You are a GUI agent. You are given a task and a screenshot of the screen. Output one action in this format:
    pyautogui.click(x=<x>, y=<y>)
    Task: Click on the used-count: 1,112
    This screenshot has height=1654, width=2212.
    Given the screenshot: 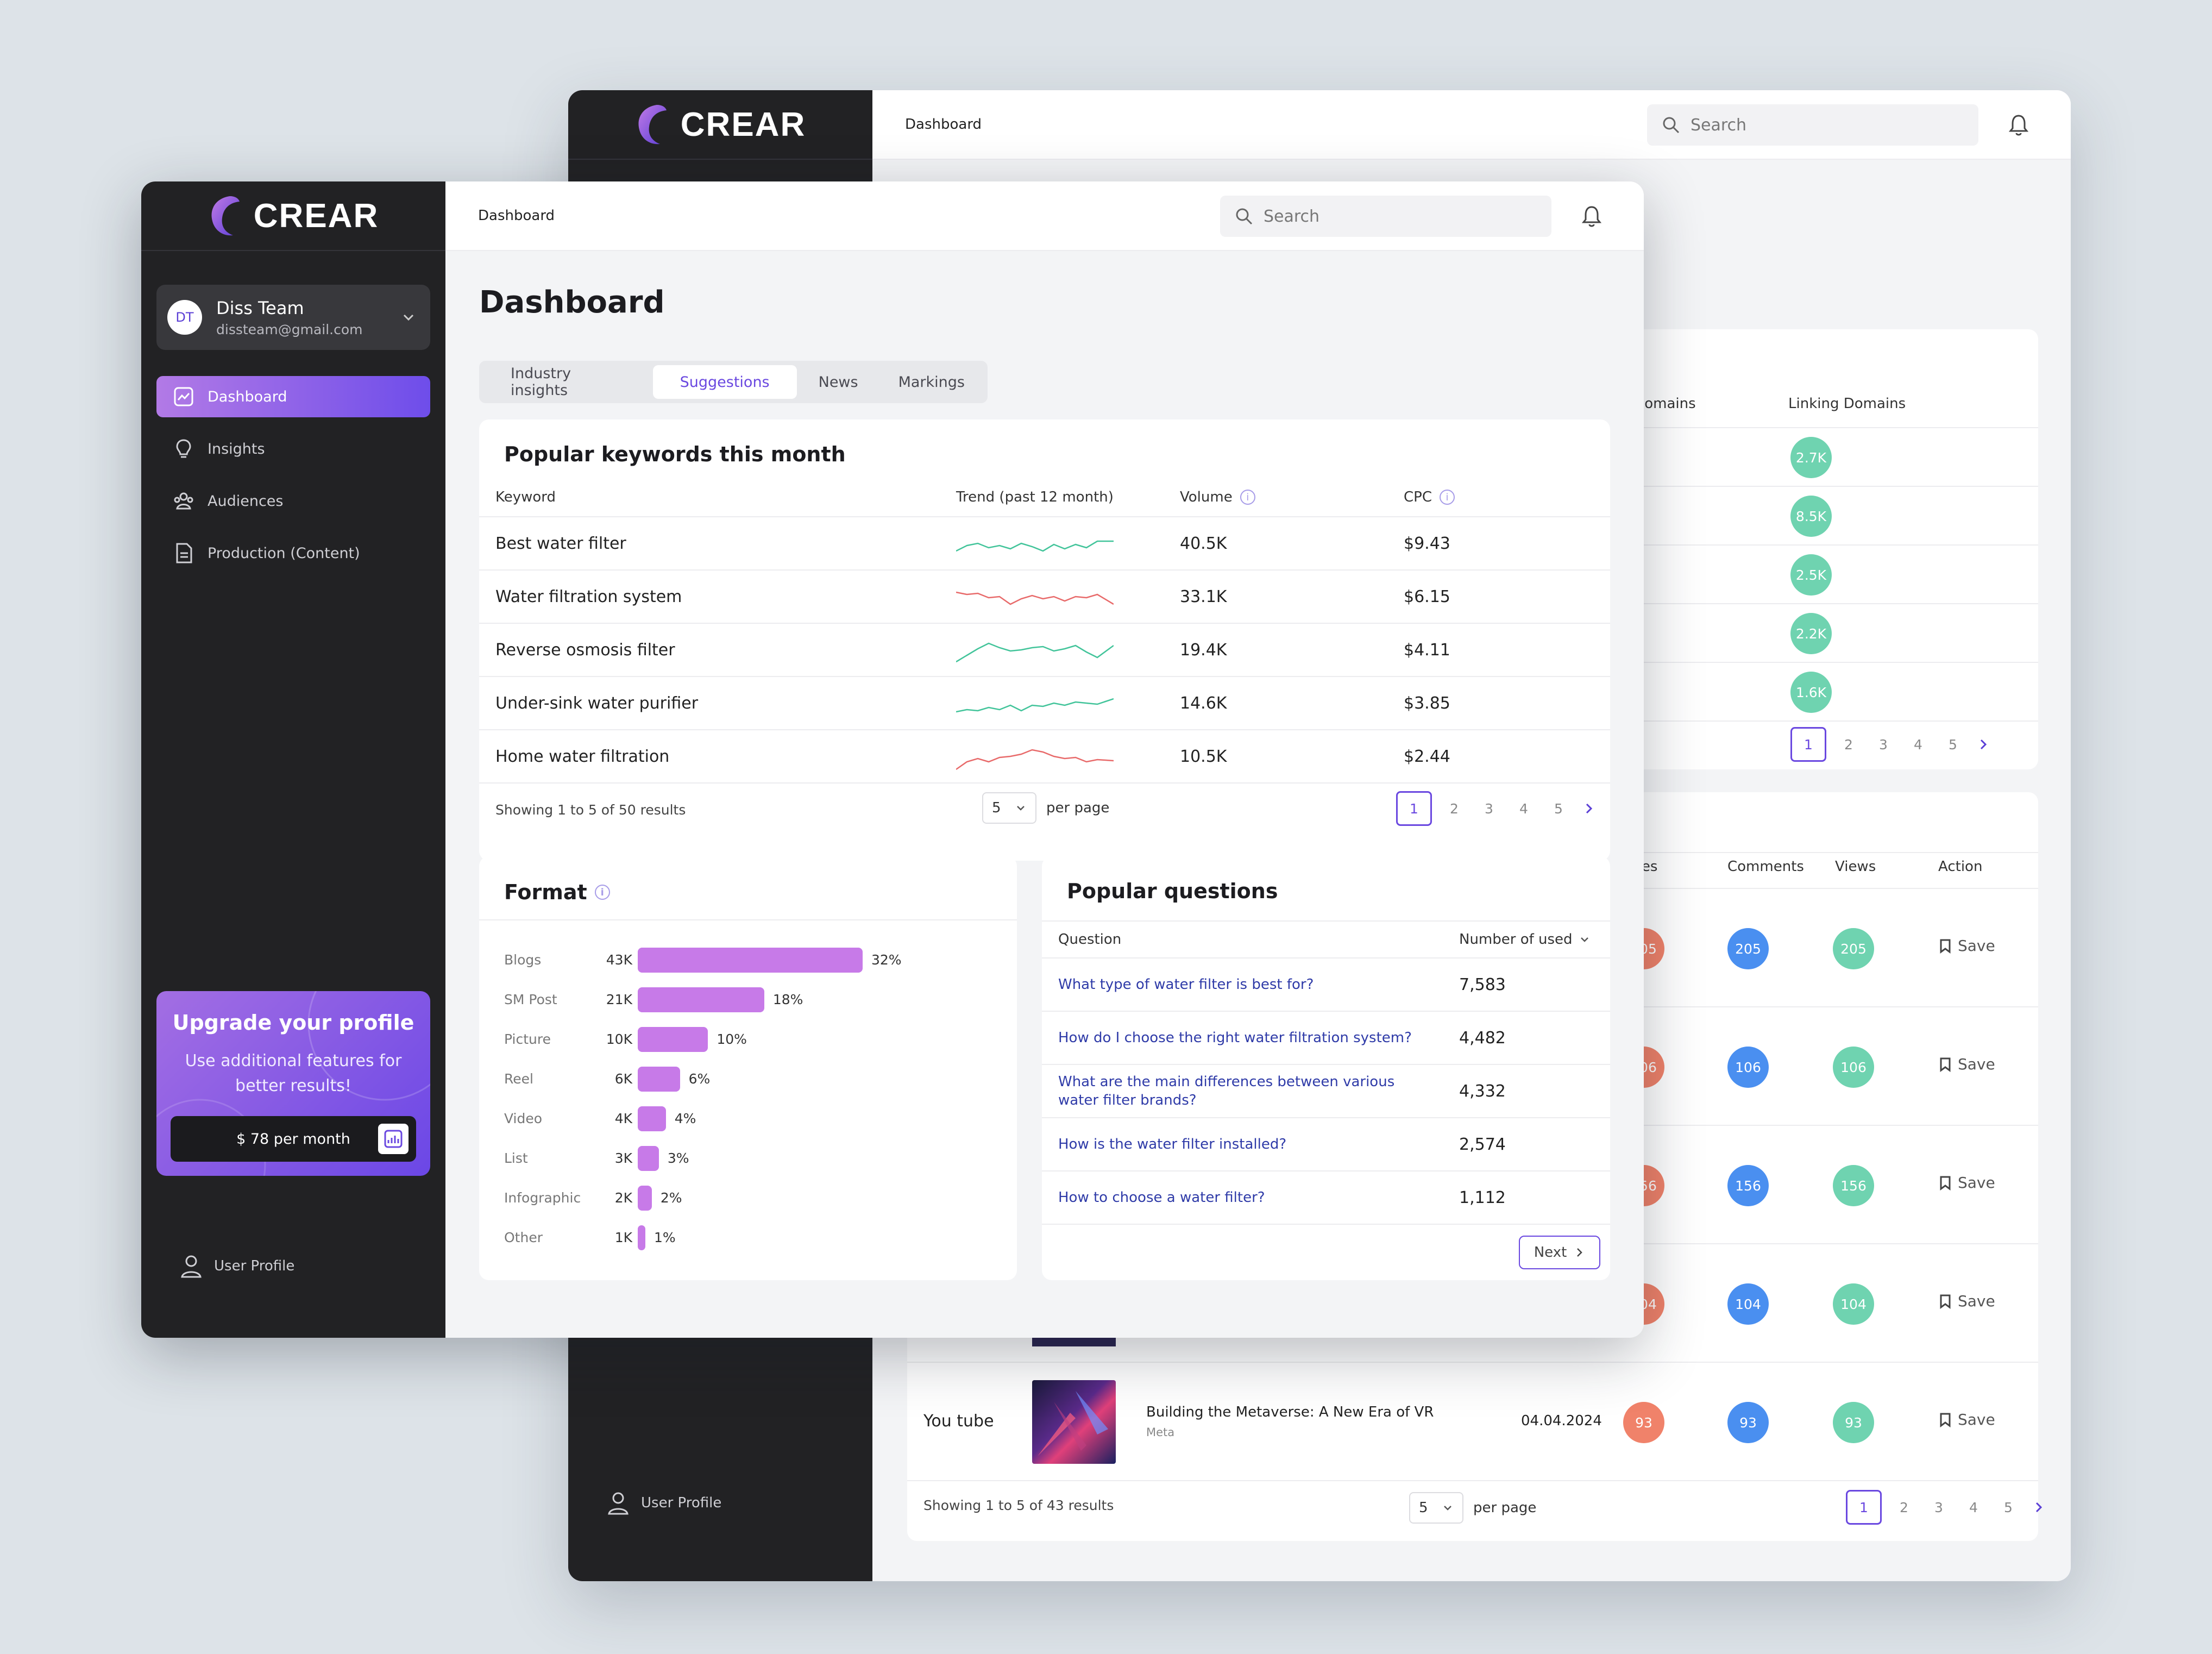 What is the action you would take?
    pyautogui.click(x=1482, y=1197)
    